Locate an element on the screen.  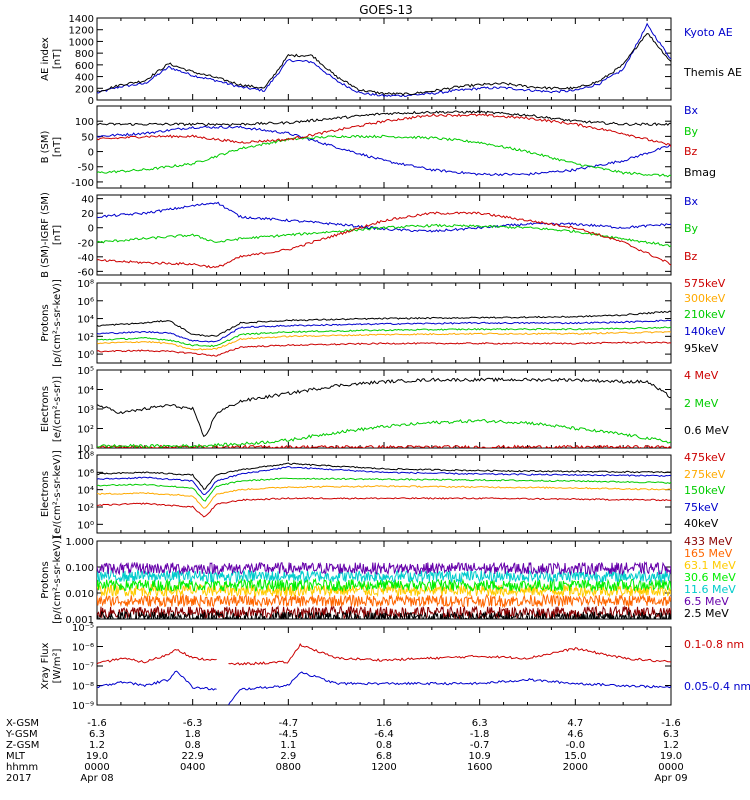
x-axis-value: 1.8 is located at coordinates (193, 734).